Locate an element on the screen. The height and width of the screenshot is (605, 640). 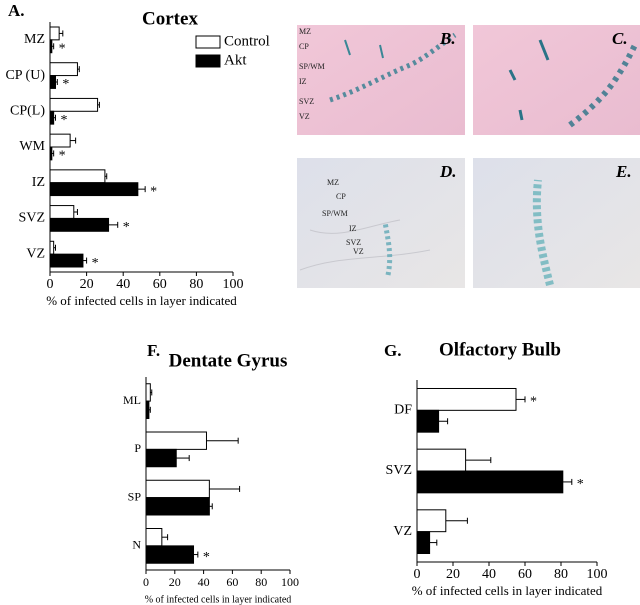
y-tick-label: IZ is located at coordinates (38, 182).